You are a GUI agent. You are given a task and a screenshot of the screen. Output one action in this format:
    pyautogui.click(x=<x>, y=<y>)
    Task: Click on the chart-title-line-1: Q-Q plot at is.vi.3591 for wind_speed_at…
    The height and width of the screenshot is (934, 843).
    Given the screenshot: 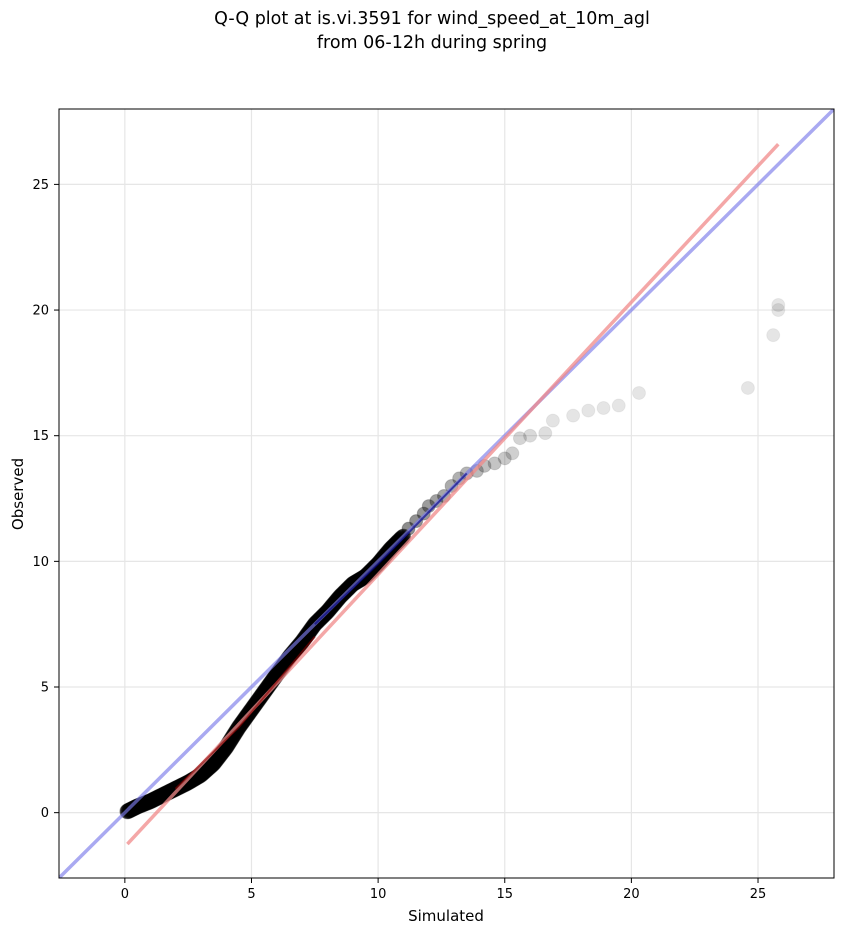 What is the action you would take?
    pyautogui.click(x=432, y=19)
    